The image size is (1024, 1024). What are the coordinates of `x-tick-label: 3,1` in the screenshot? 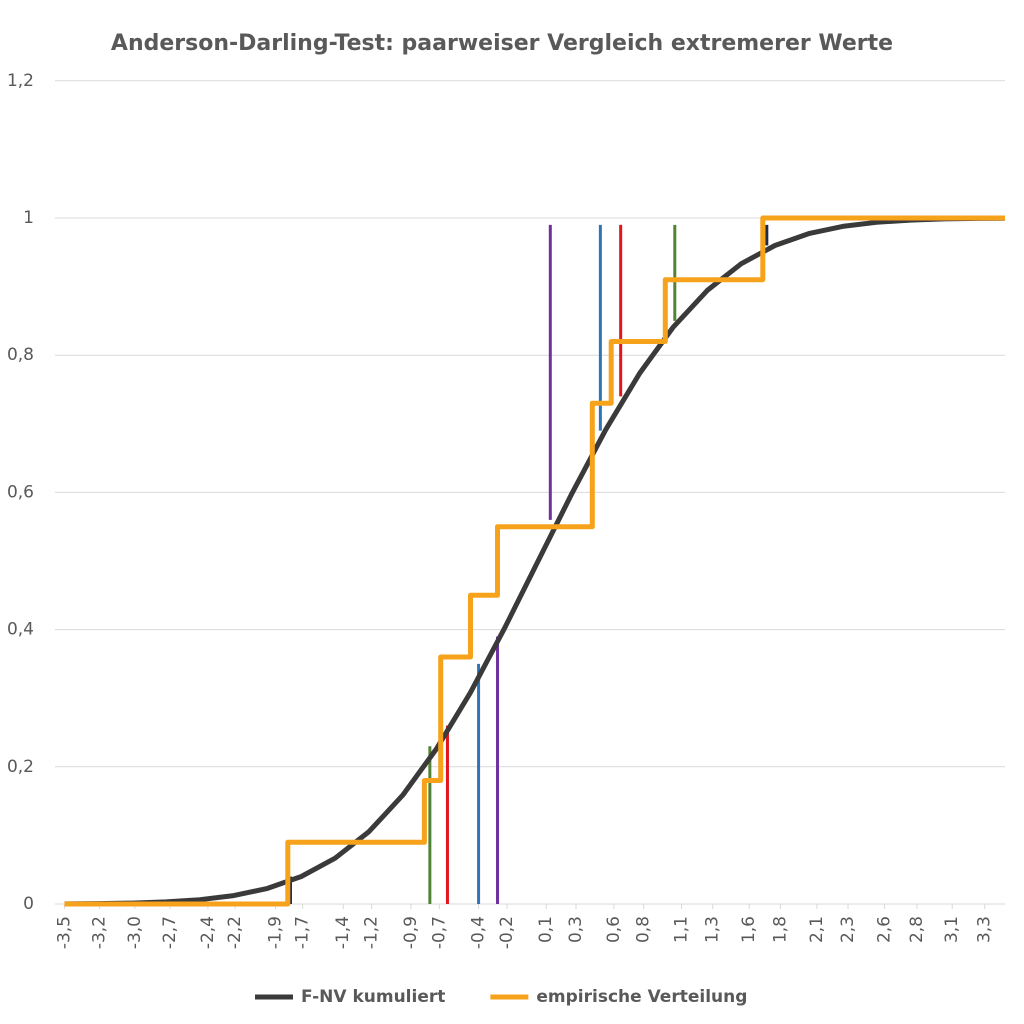 It's located at (952, 929).